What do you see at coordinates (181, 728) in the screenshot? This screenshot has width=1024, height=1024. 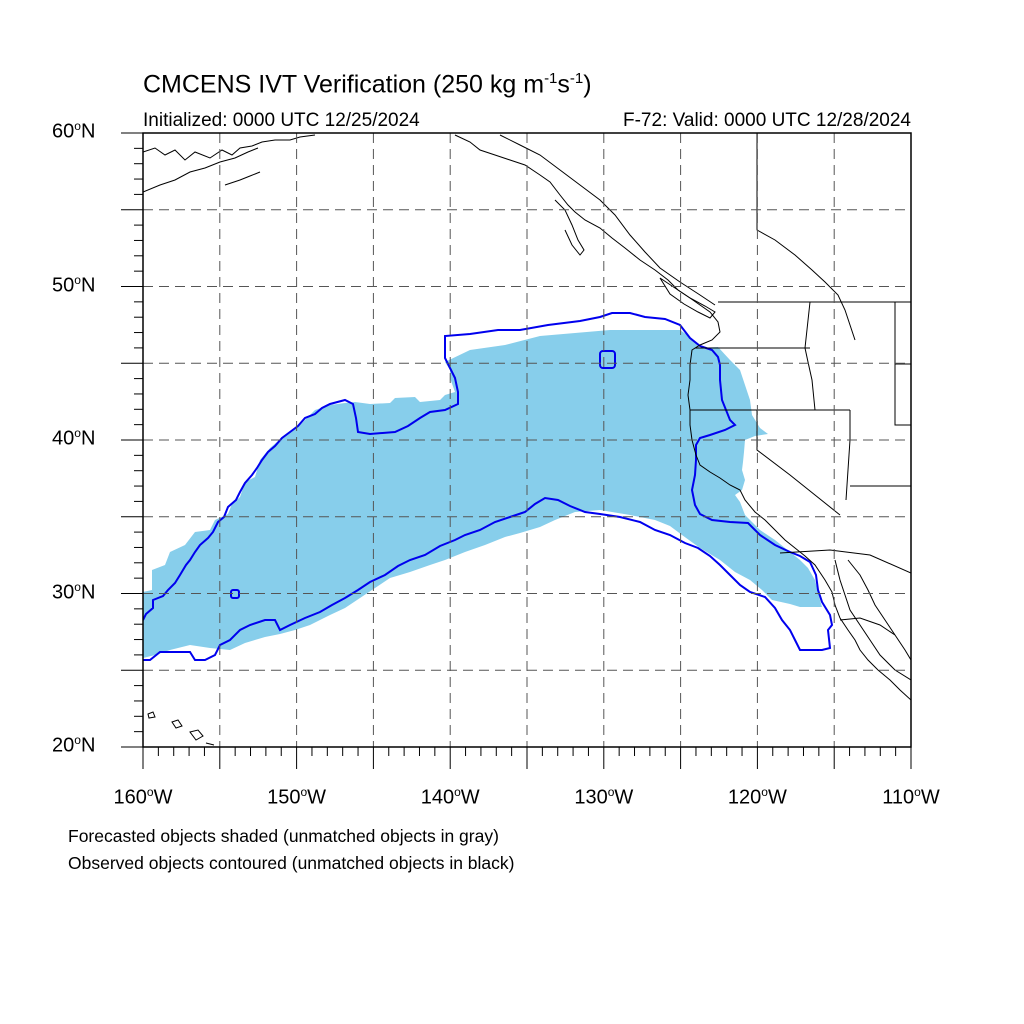 I see `hawaii-islands` at bounding box center [181, 728].